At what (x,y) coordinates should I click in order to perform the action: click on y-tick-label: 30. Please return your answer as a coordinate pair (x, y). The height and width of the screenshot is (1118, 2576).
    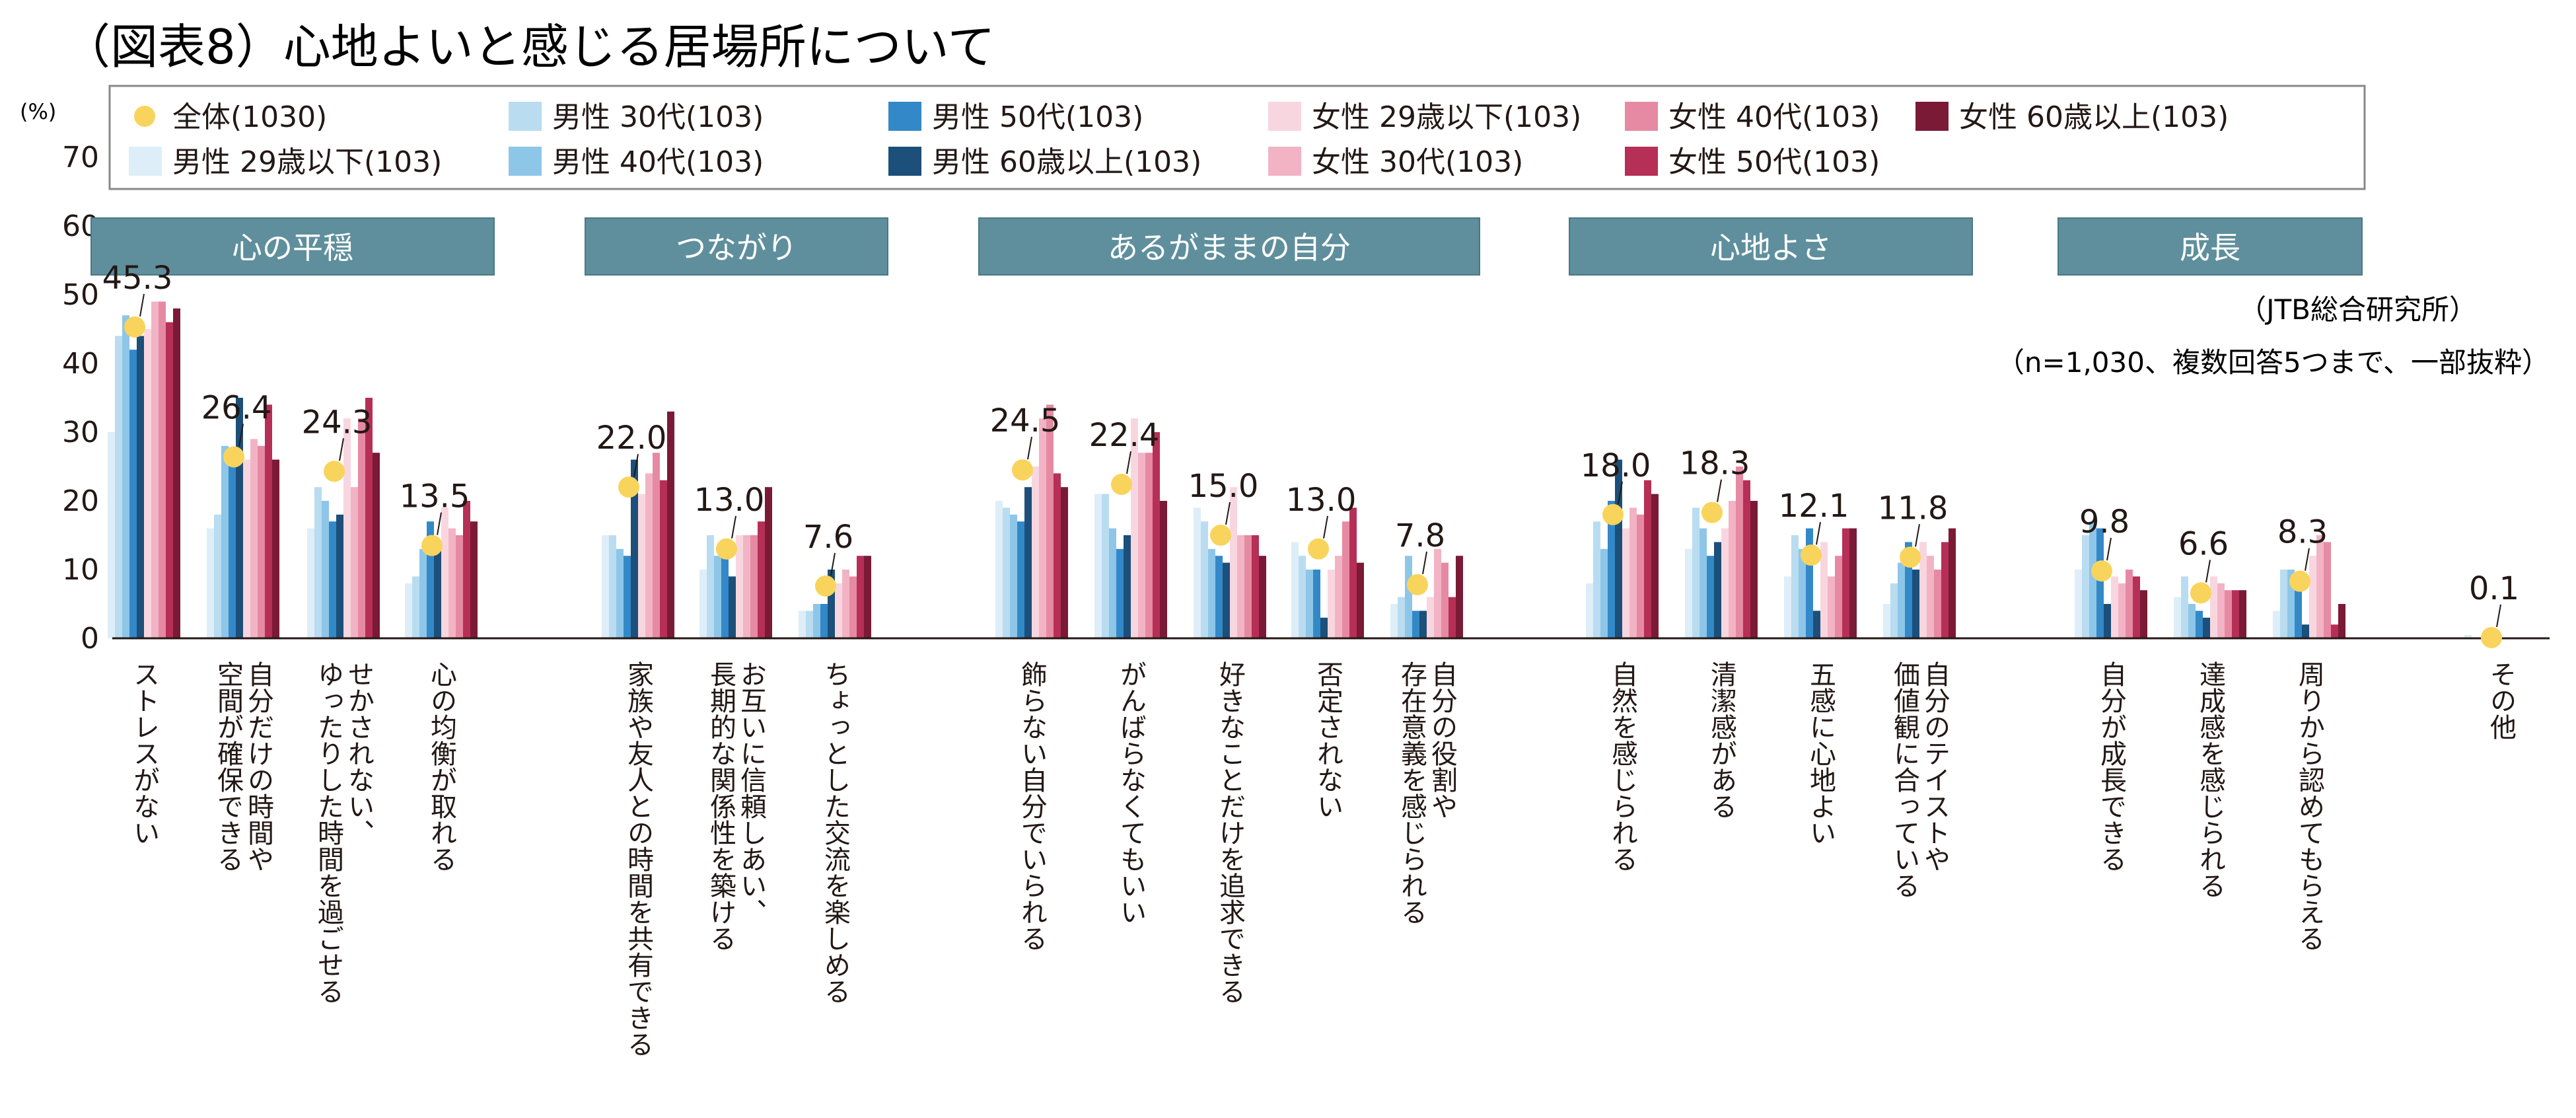
    Looking at the image, I should click on (80, 432).